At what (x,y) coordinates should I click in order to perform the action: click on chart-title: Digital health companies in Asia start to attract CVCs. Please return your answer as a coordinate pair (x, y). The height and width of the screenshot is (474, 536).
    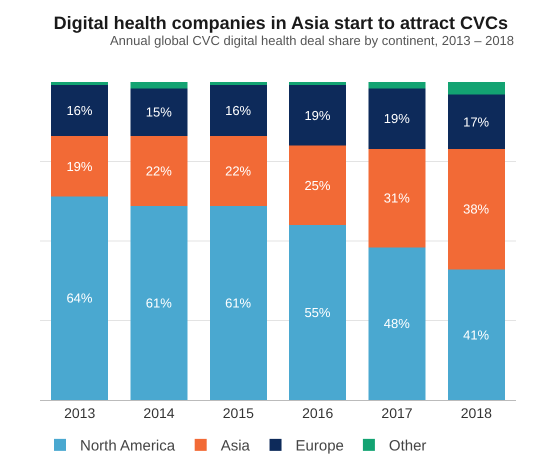
    Looking at the image, I should click on (281, 23).